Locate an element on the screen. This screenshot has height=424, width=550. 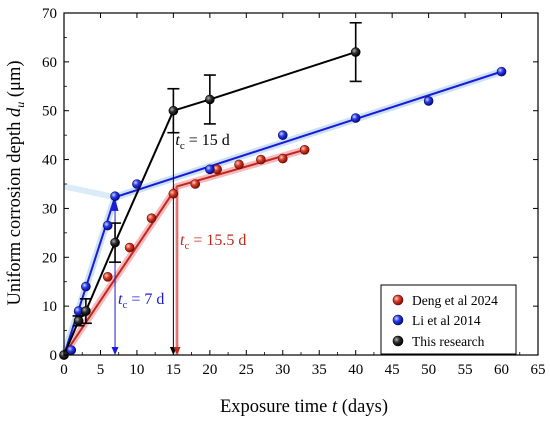
x-tick-label: 65 is located at coordinates (538, 370).